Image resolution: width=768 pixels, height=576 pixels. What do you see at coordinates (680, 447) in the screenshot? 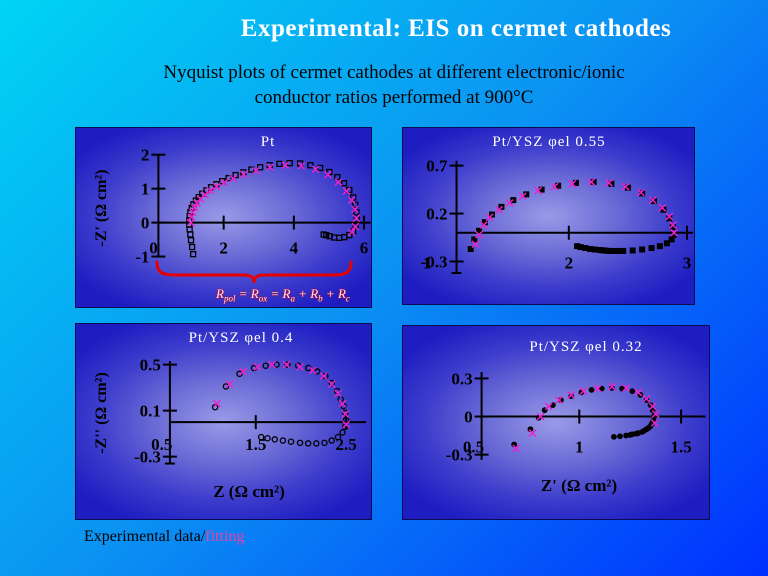
I see `svg-text: 1.5` at bounding box center [680, 447].